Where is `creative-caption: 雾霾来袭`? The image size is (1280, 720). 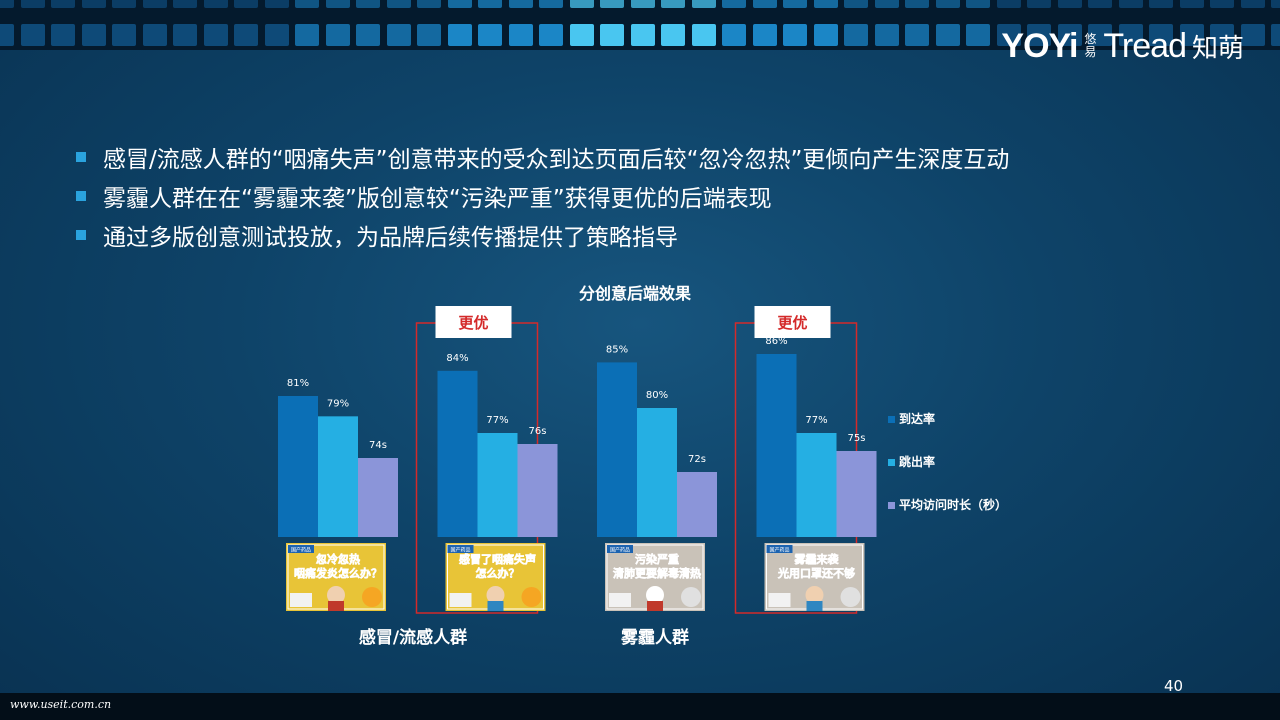
creative-caption: 雾霾来袭 is located at coordinates (817, 559).